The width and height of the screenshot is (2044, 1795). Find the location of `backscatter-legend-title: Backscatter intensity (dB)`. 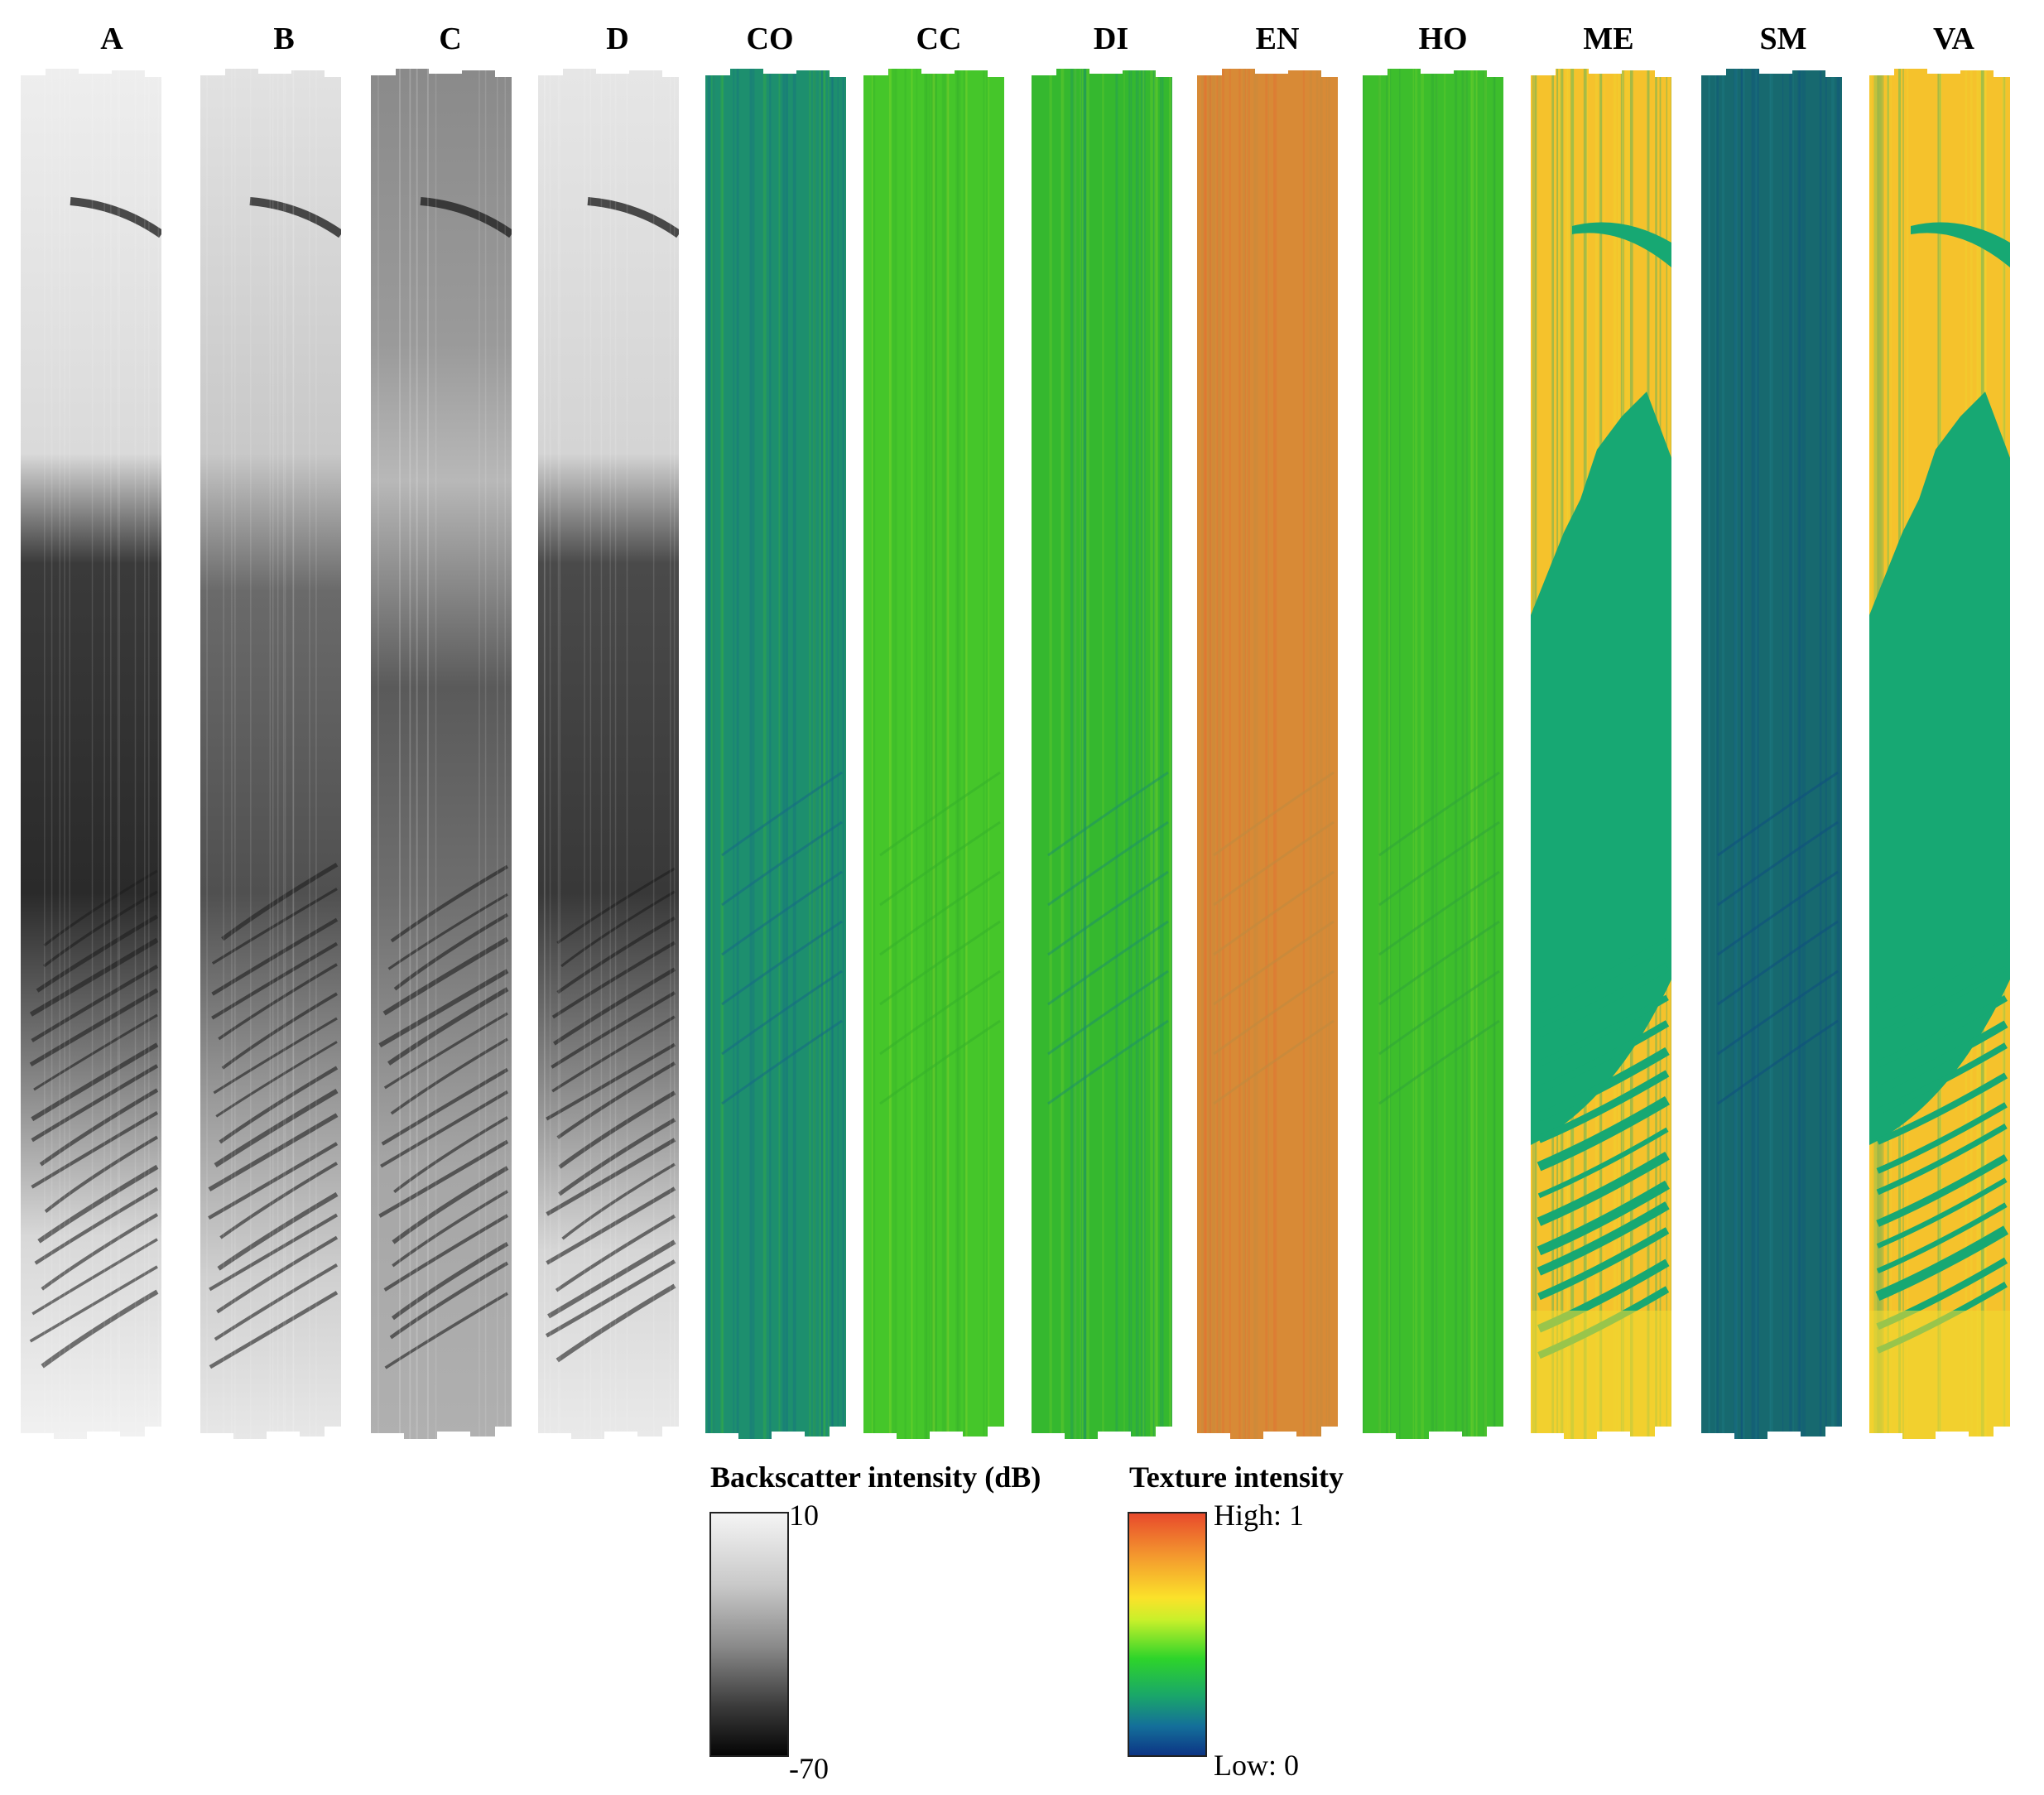

backscatter-legend-title: Backscatter intensity (dB) is located at coordinates (875, 1477).